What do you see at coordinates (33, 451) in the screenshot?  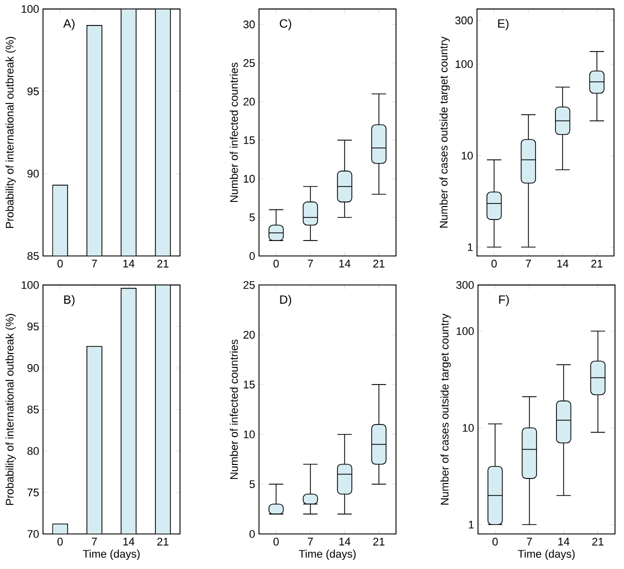 I see `y-tick-label: 80` at bounding box center [33, 451].